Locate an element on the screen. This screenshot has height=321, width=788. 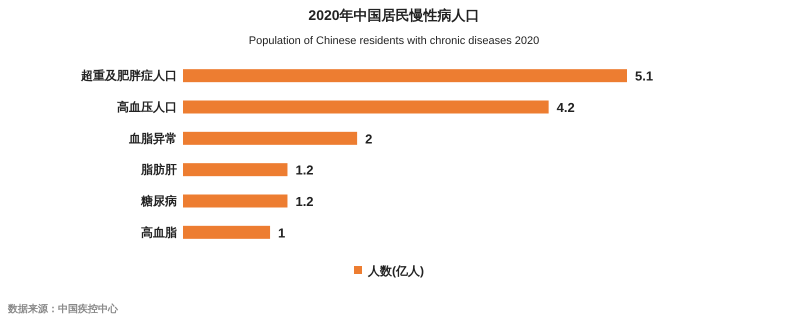
y-tick-label: 高血压人口 is located at coordinates (147, 107).